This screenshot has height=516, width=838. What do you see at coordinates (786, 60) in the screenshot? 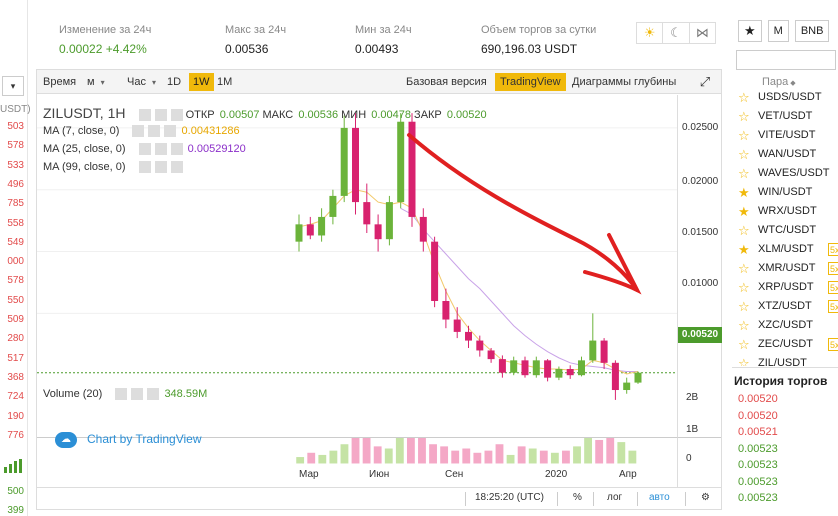
I see `pair-search-input` at bounding box center [786, 60].